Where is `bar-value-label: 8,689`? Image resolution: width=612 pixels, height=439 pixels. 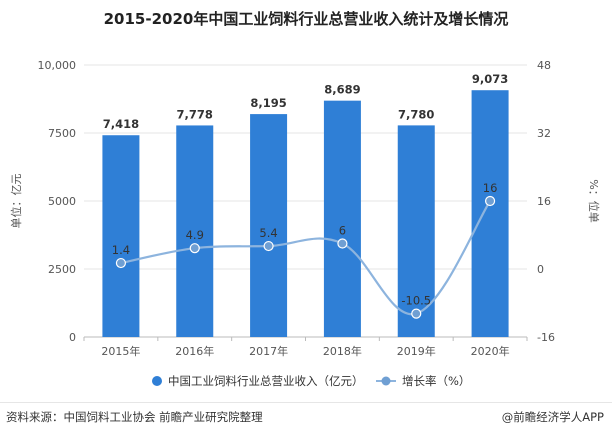
bar-value-label: 8,689 is located at coordinates (342, 90).